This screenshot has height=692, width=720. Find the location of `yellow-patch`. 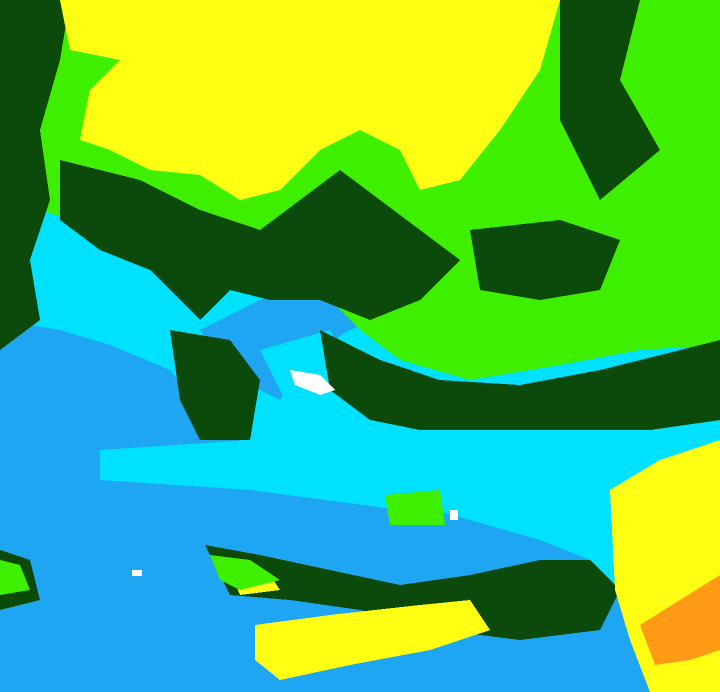

yellow-patch is located at coordinates (372, 640).